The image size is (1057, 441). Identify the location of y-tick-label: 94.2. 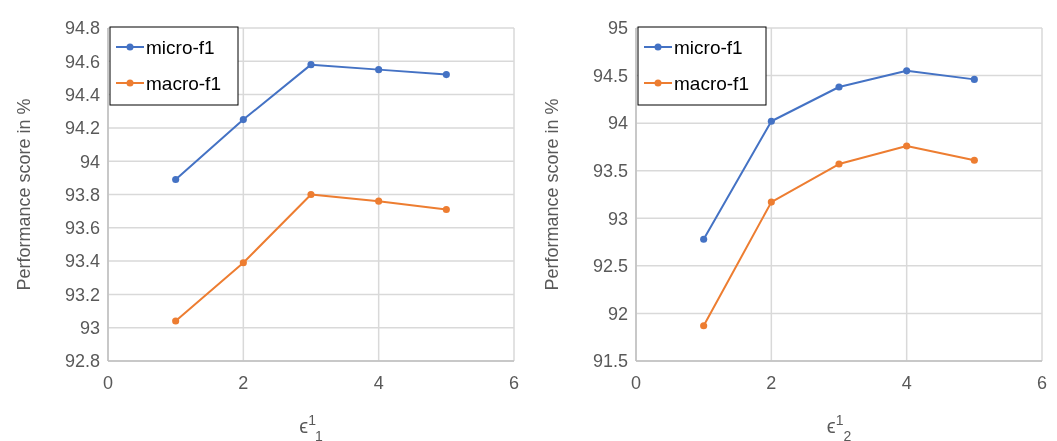
(82, 128).